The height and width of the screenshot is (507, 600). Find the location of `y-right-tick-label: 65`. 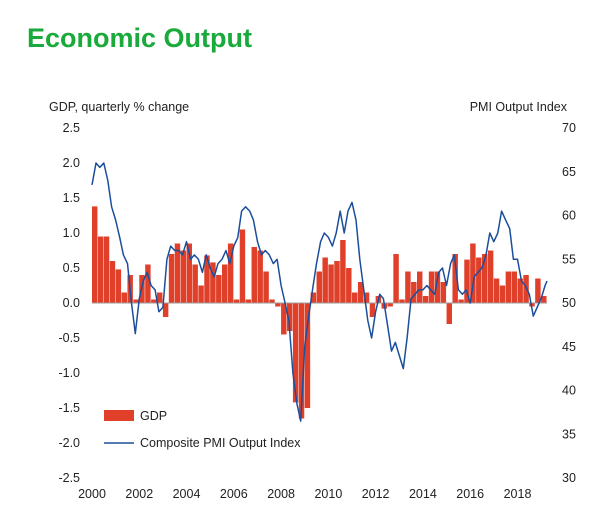

y-right-tick-label: 65 is located at coordinates (569, 172).